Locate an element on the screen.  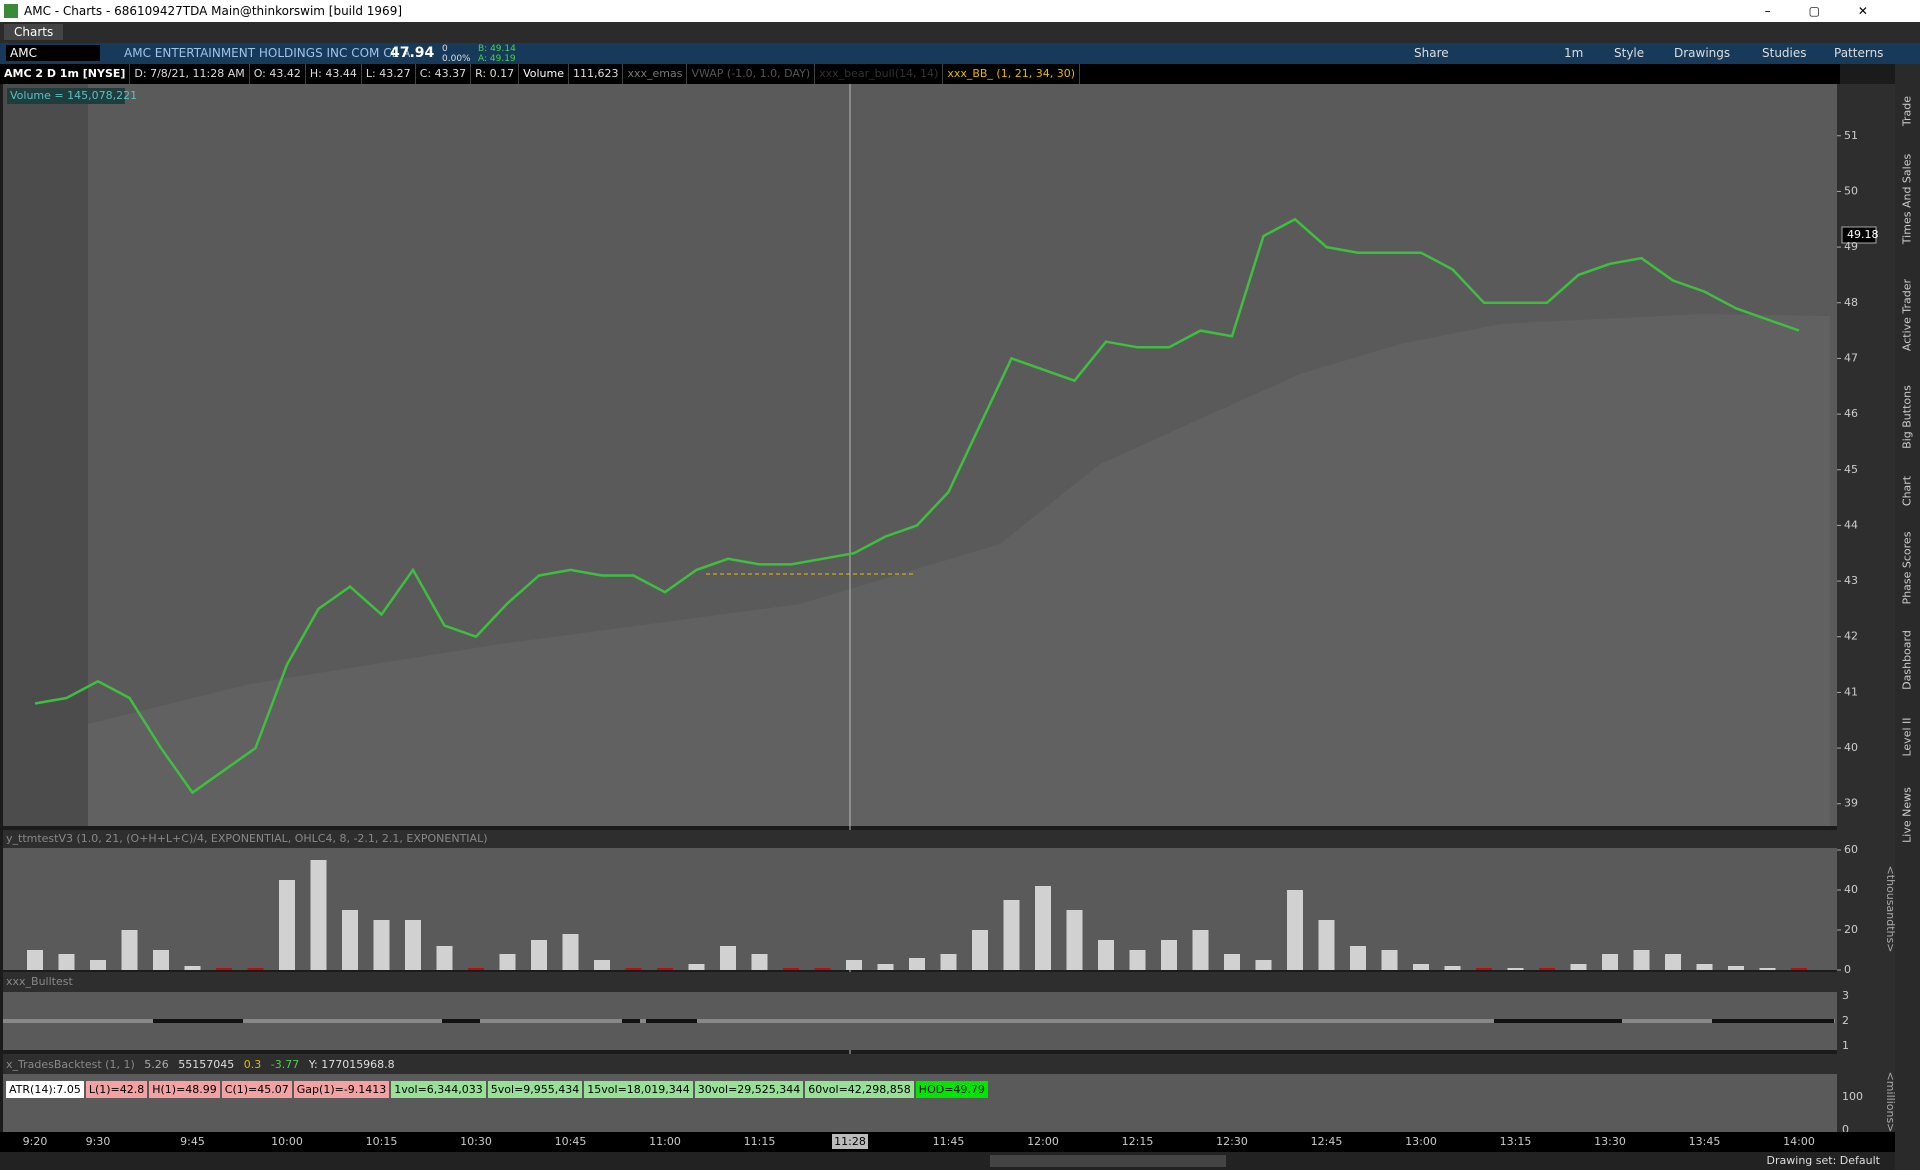
unit: <thousandths> is located at coordinates (1889, 909).